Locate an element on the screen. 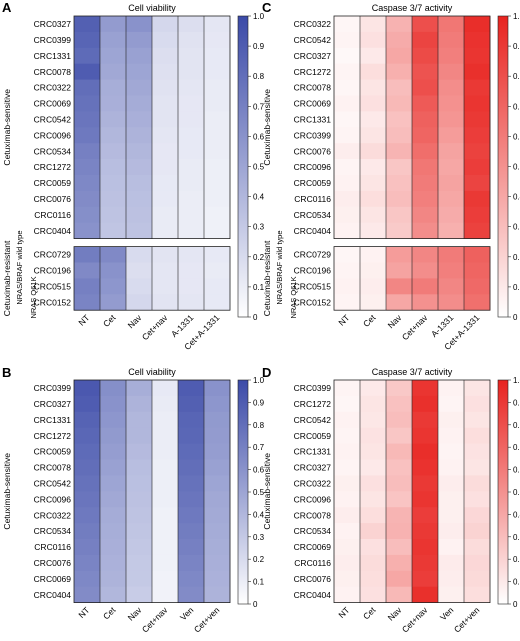 Image resolution: width=520 pixels, height=641 pixels. row-label: CRC0059 is located at coordinates (313, 436).